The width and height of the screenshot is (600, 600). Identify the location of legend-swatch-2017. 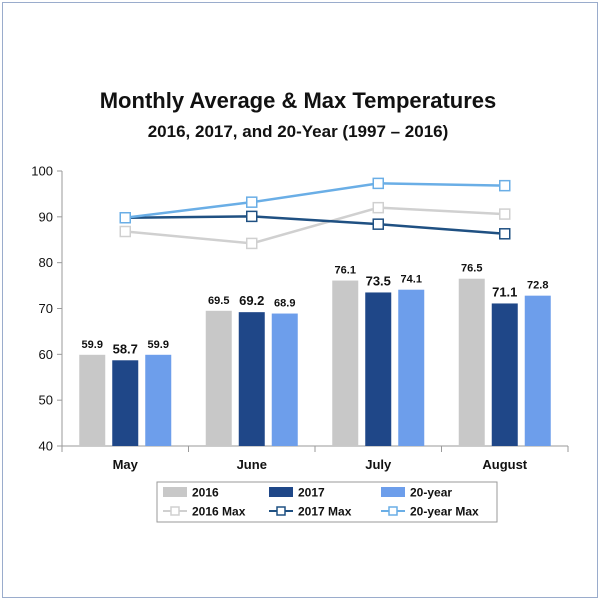
(281, 492).